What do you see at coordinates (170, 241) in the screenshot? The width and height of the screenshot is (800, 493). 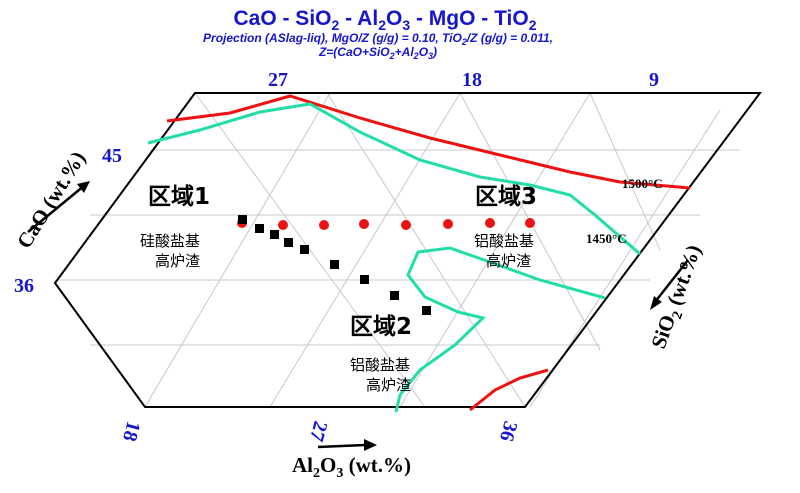 I see `region-1-desc-line-1: 硅酸盐基` at bounding box center [170, 241].